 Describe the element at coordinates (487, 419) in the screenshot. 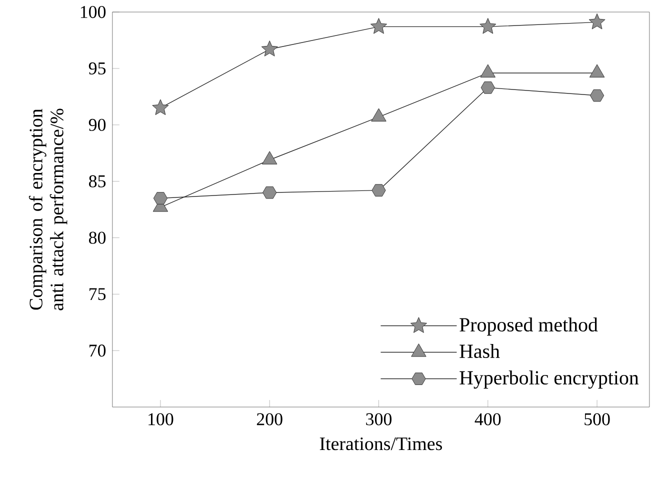

I see `x-tick-label: 400` at that location.